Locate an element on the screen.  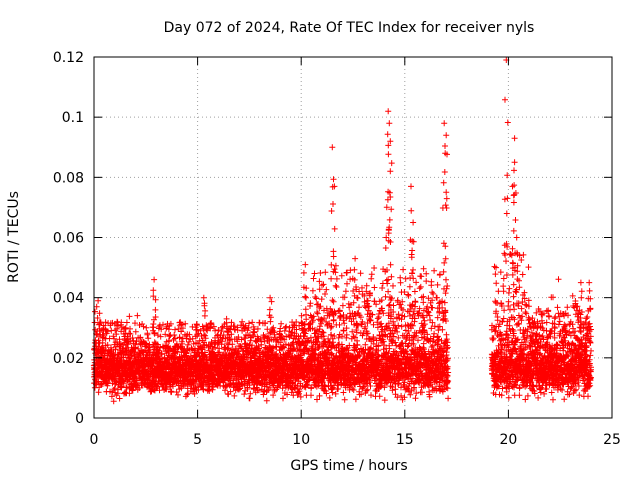
x-tick-label: 20 is located at coordinates (508, 440).